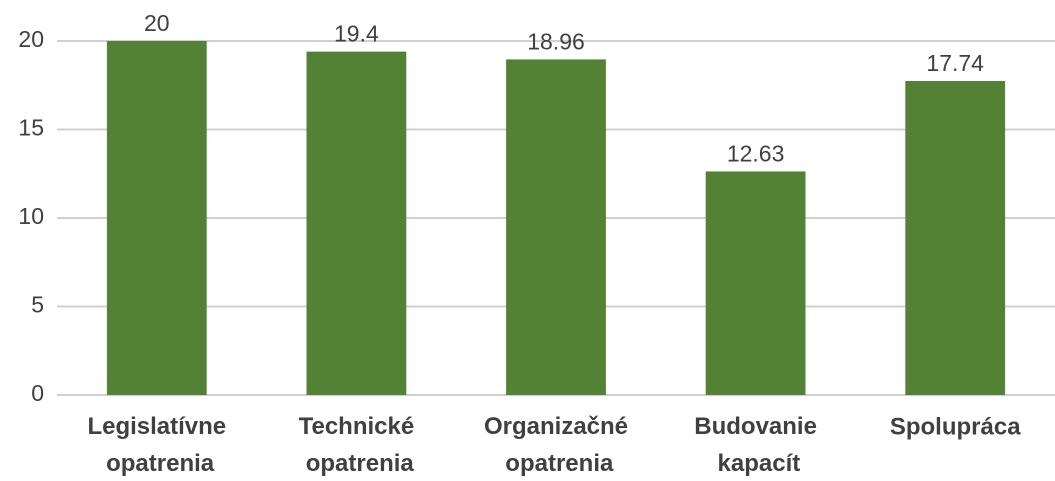 Image resolution: width=1055 pixels, height=481 pixels. I want to click on y-tick-label: 20, so click(31, 39).